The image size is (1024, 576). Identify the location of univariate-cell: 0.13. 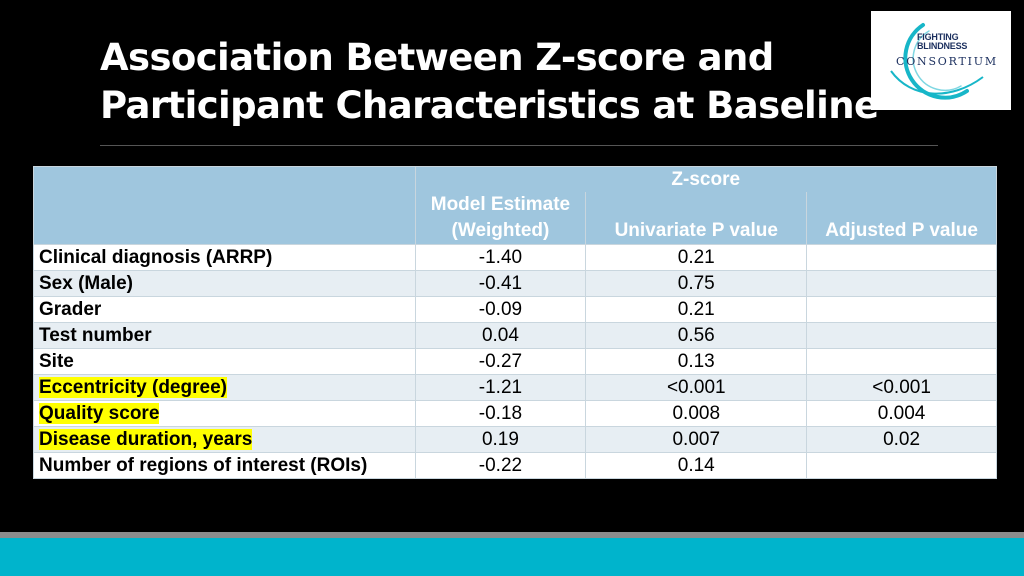
(696, 361).